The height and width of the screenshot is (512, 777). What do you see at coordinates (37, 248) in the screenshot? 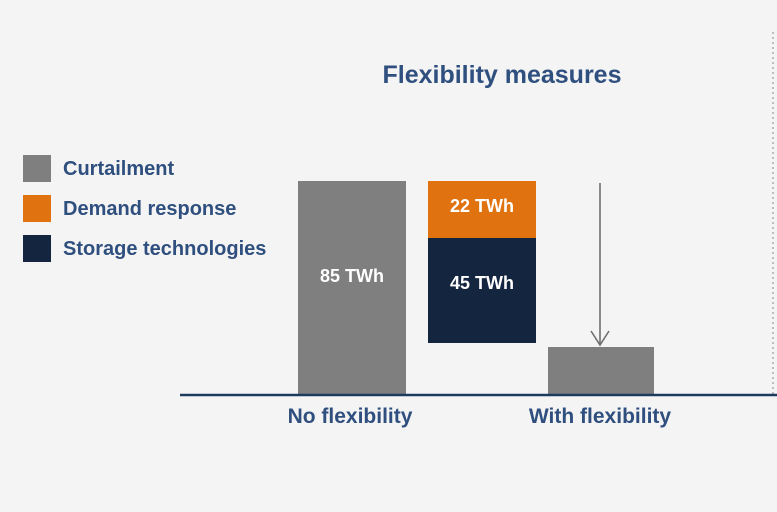
I see `legend-swatch-storage-technologies` at bounding box center [37, 248].